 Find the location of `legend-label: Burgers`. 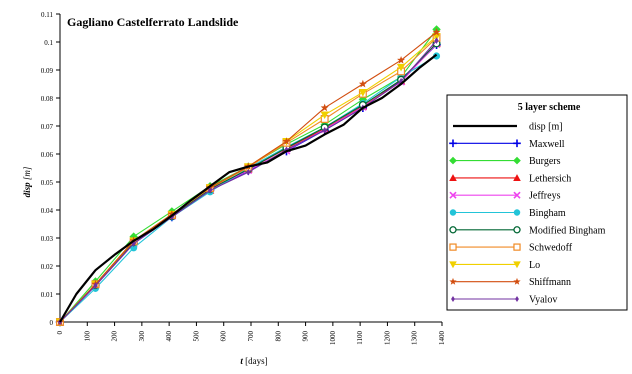

legend-label: Burgers is located at coordinates (545, 161).